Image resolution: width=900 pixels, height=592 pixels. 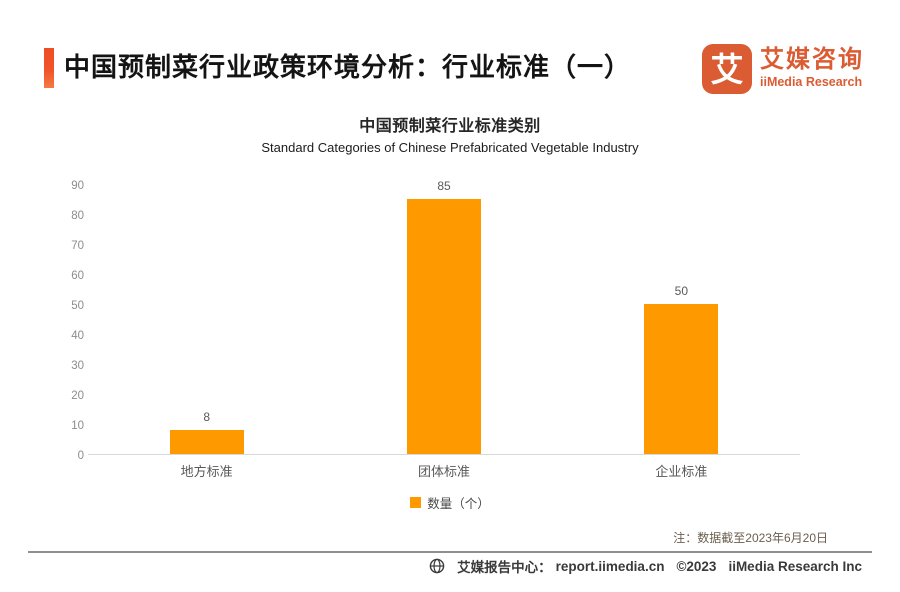 I want to click on legend: 数量（个）, so click(x=450, y=502).